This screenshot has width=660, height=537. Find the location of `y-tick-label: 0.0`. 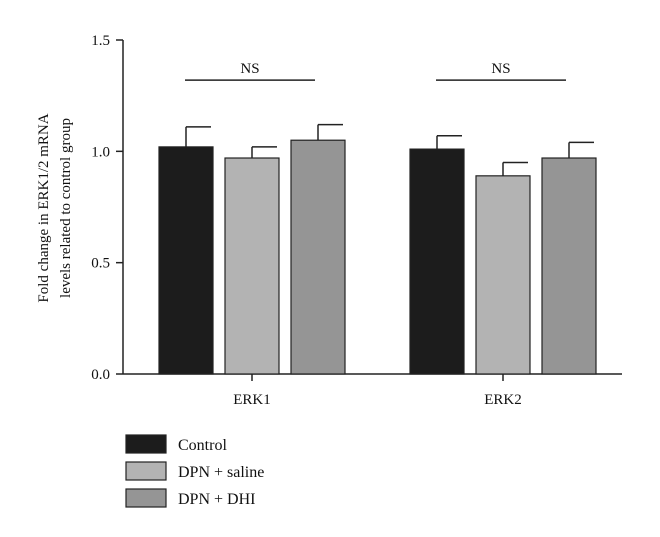

y-tick-label: 0.0 is located at coordinates (100, 375).